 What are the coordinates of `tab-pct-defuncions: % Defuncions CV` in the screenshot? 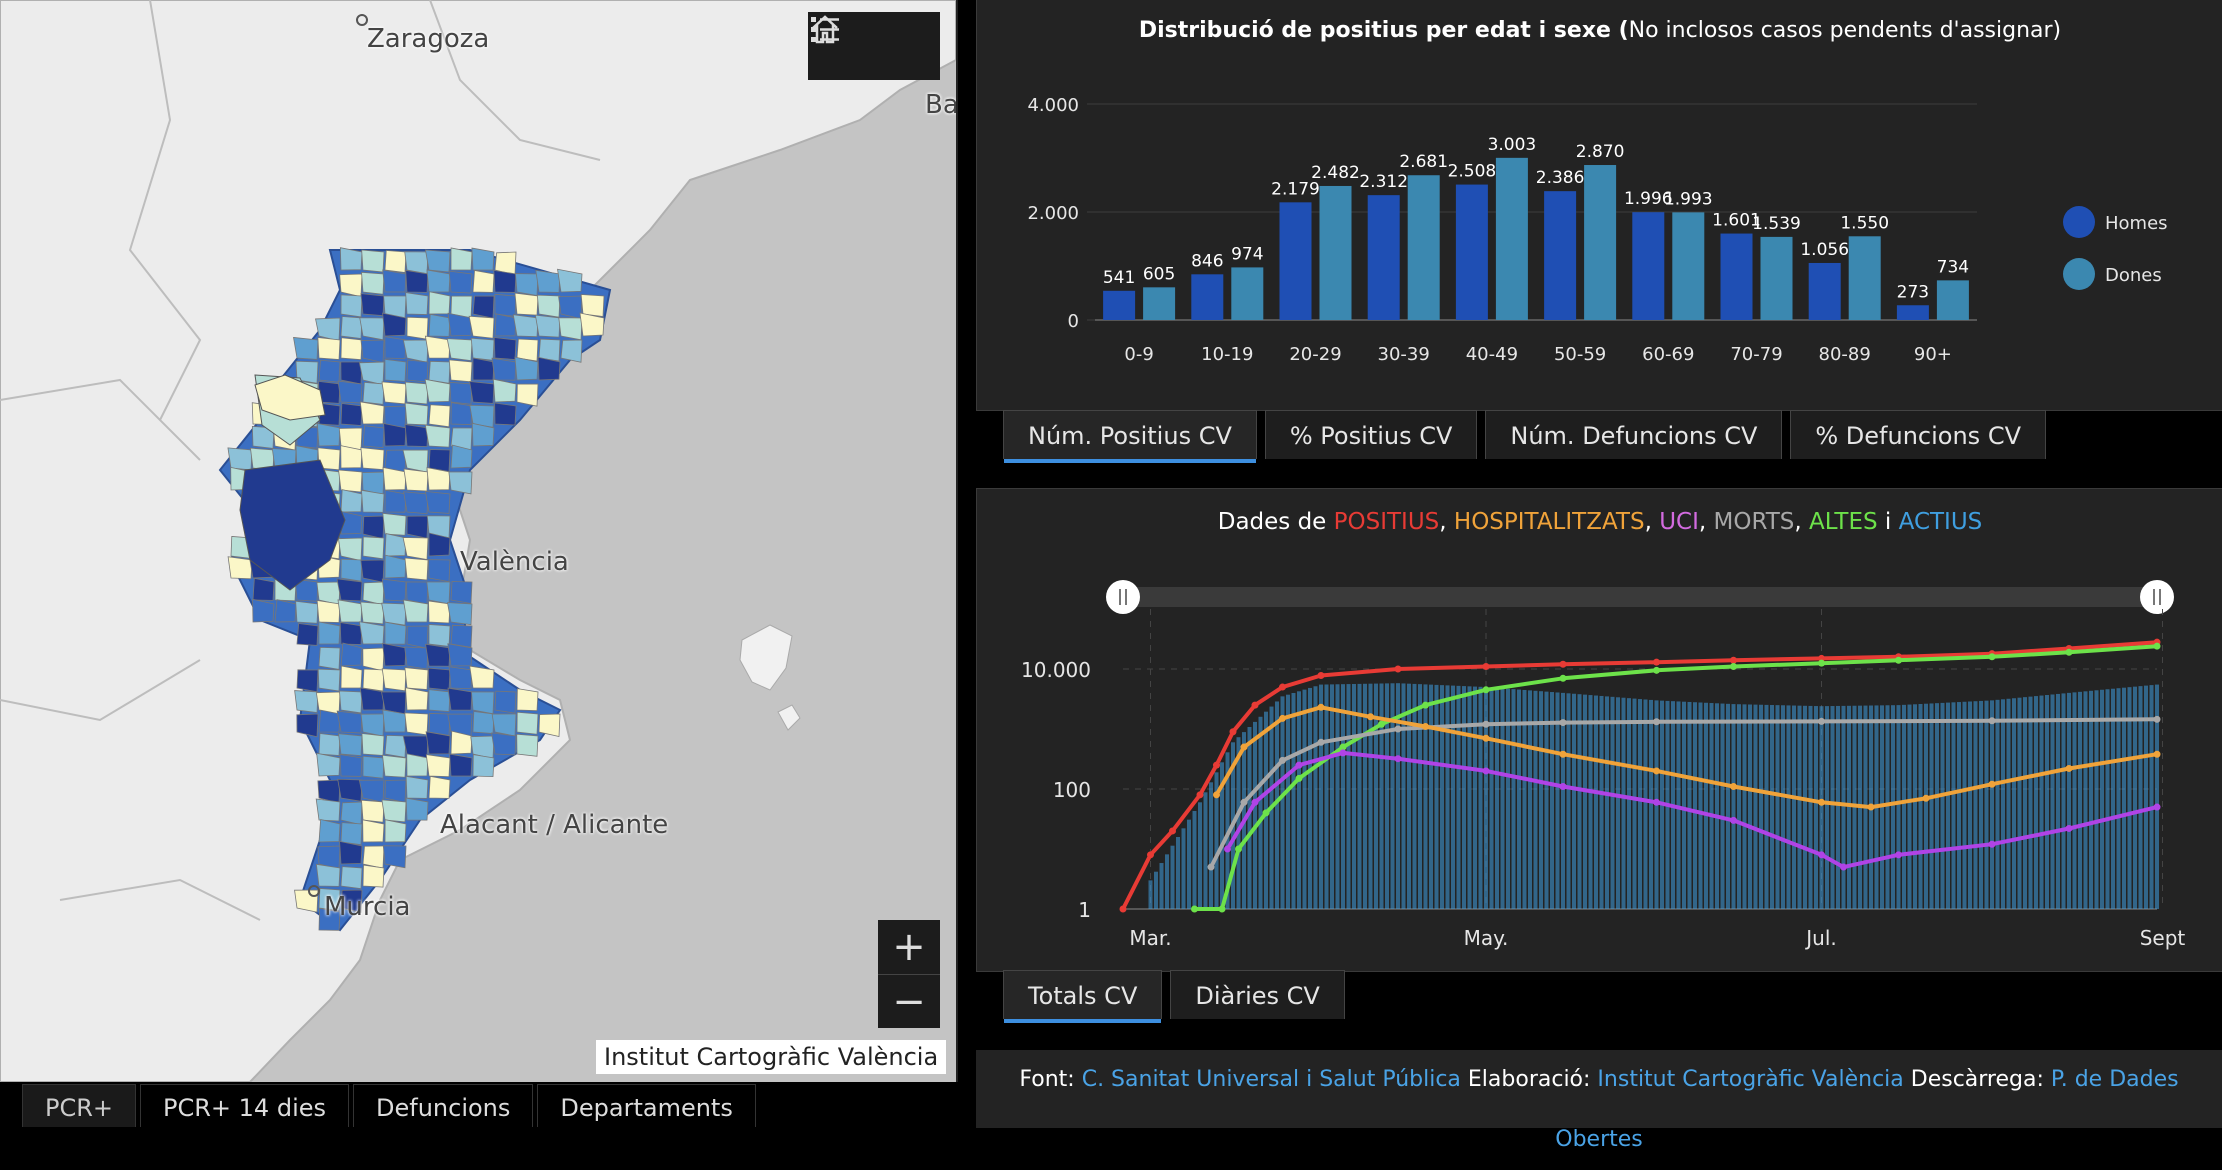 It's located at (1918, 434).